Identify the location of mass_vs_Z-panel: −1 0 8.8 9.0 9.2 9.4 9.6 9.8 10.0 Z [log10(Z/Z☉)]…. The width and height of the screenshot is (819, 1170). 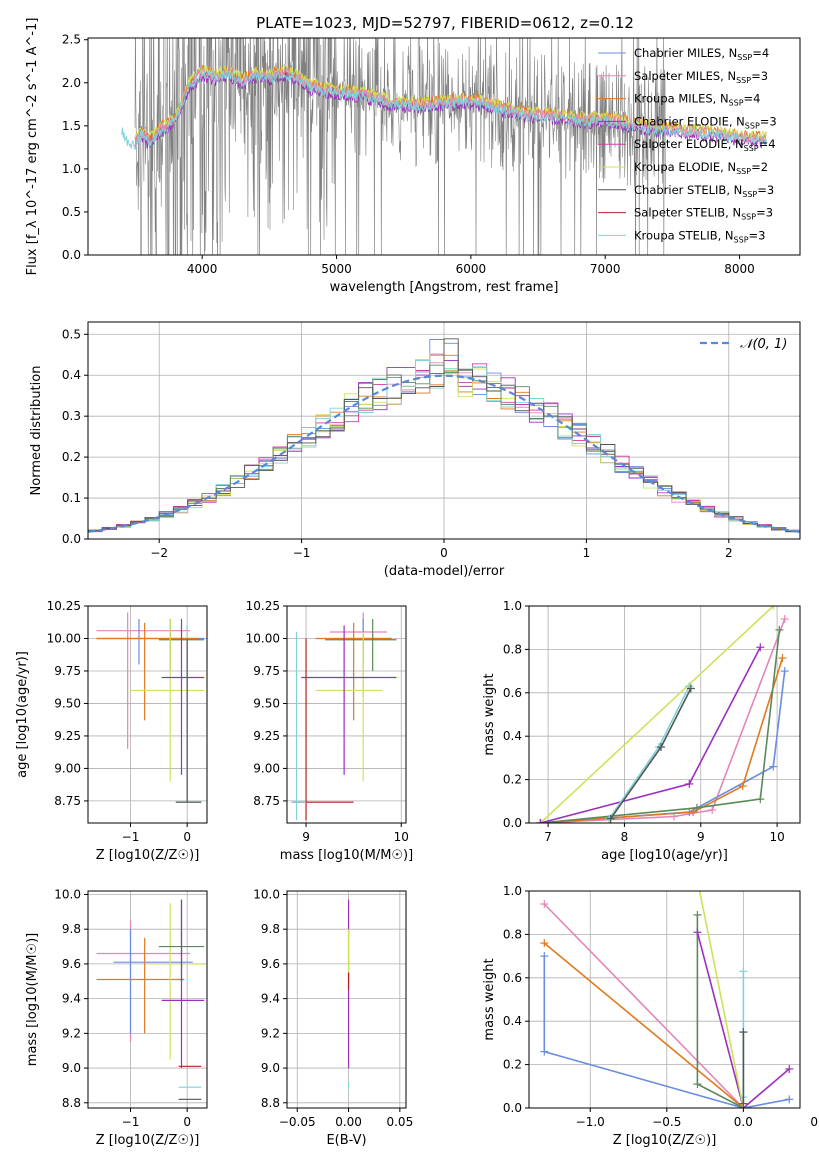
(116, 1017).